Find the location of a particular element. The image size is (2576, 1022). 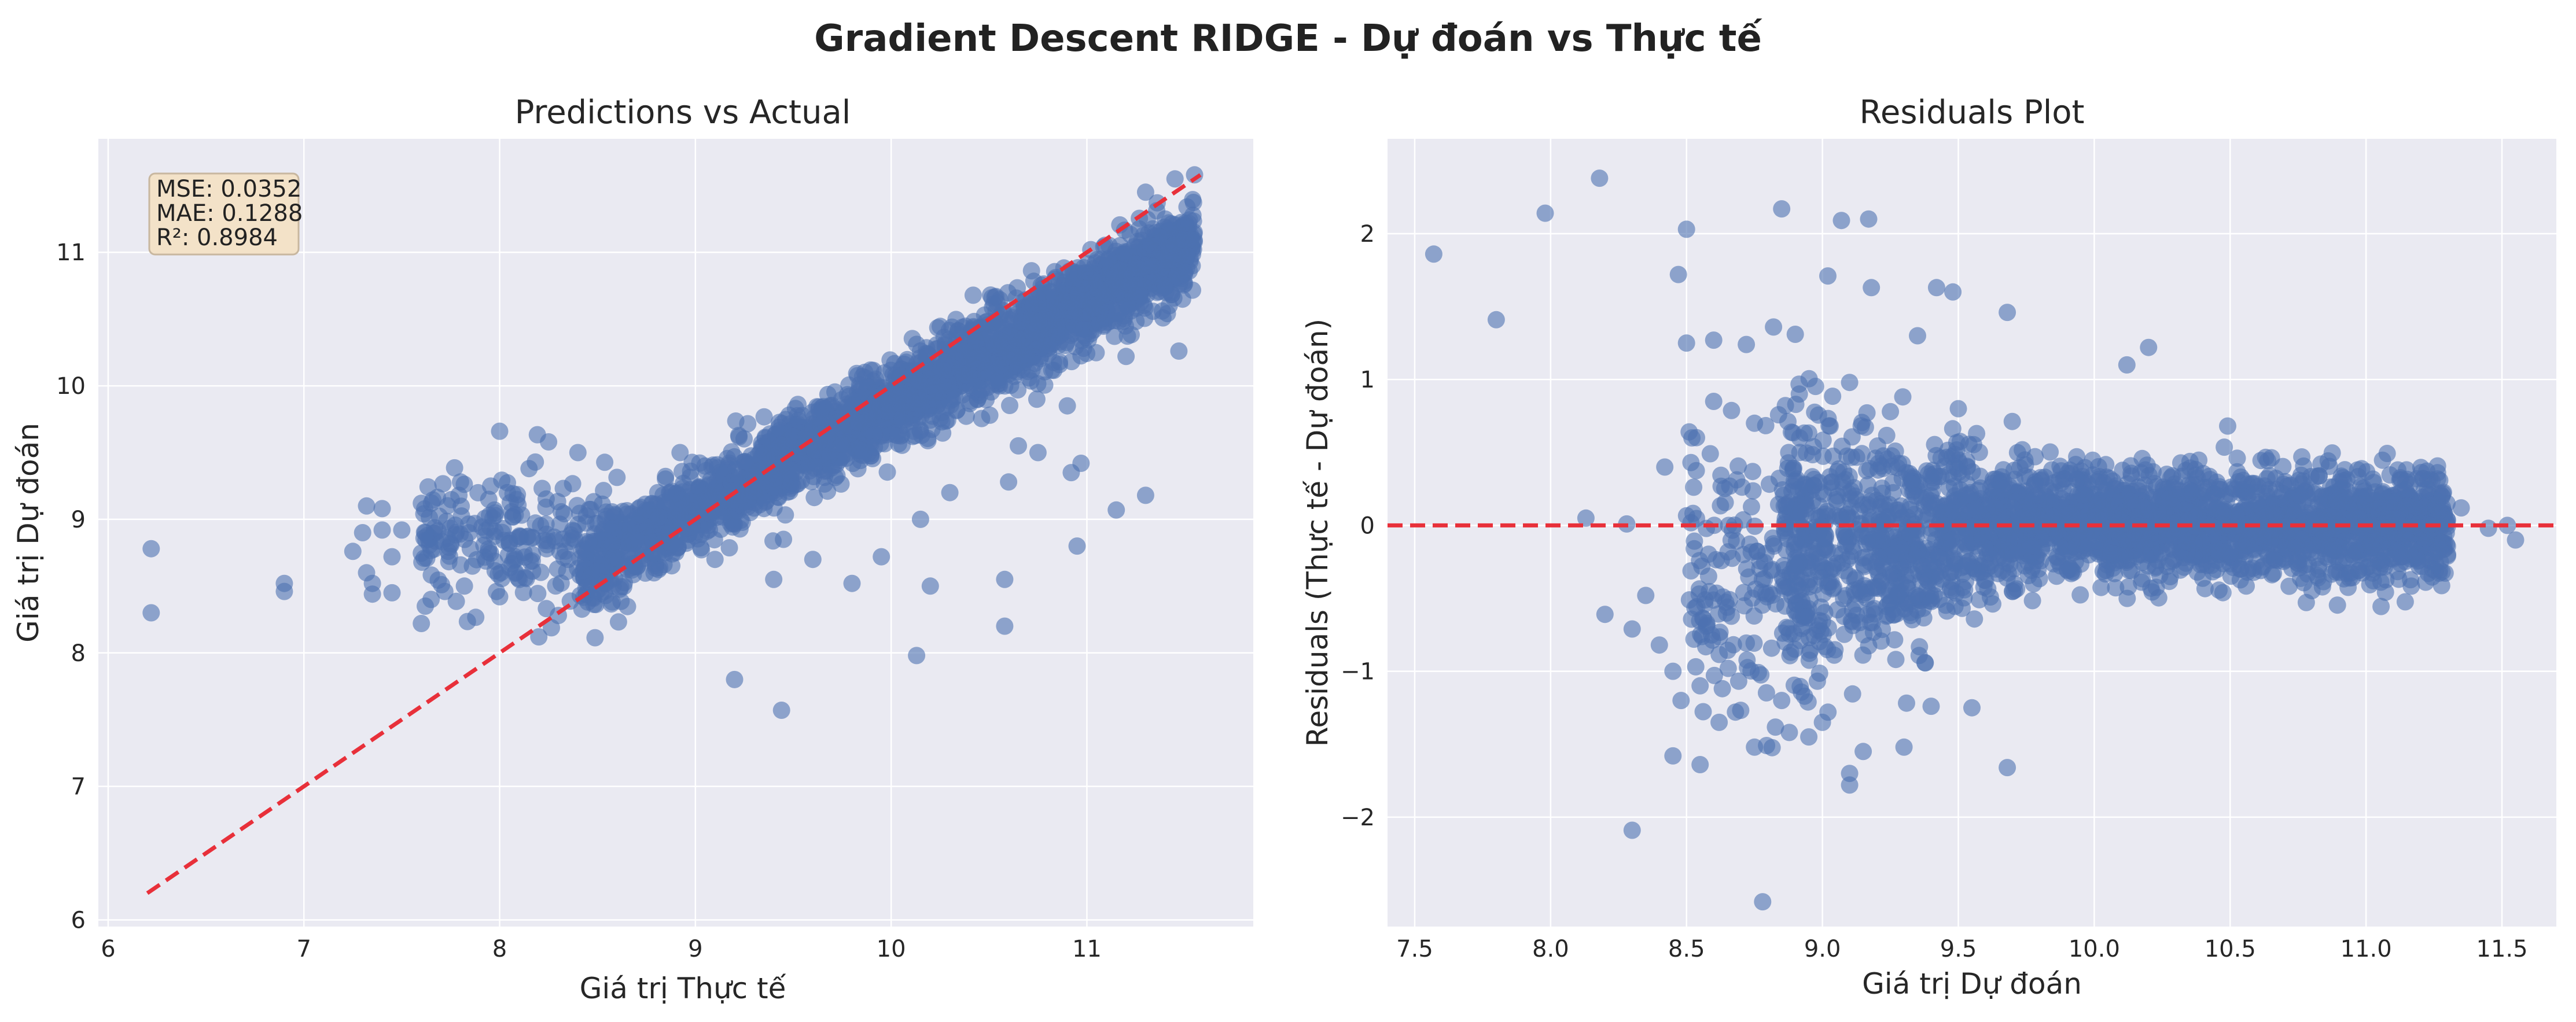

y-tick-label: 6 is located at coordinates (78, 920).